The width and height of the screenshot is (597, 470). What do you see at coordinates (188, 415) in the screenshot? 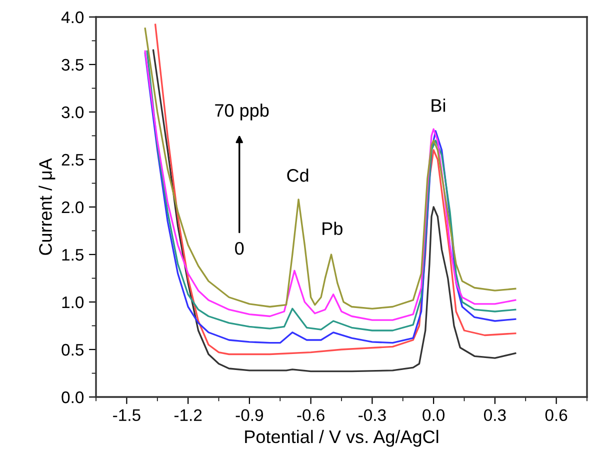
I see `x-tick-label: -1.2` at bounding box center [188, 415].